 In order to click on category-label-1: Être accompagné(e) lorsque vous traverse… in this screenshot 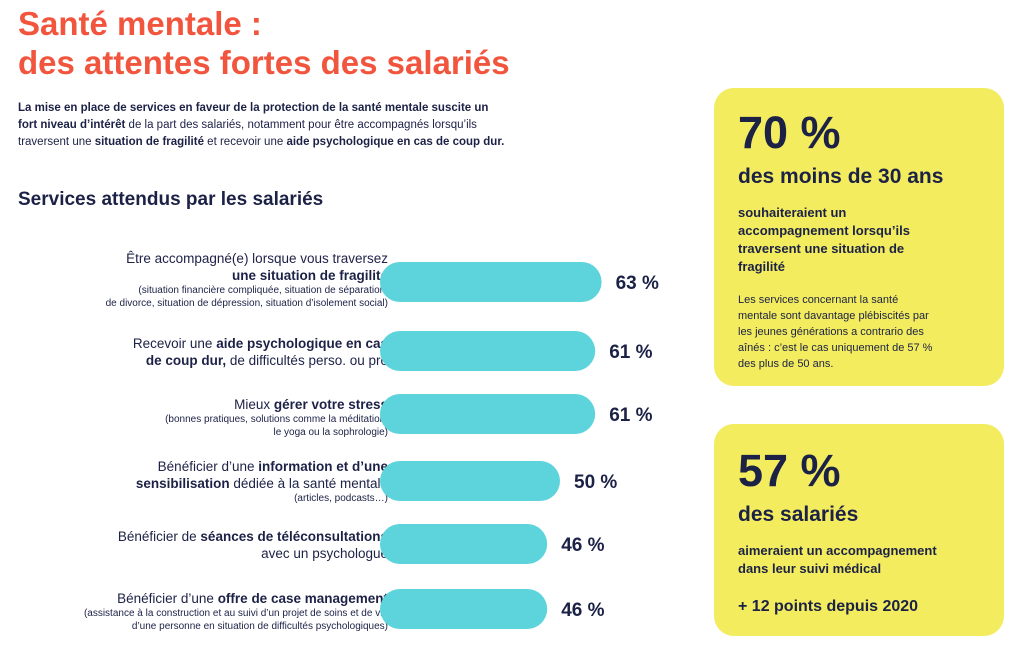, I will do `click(247, 280)`.